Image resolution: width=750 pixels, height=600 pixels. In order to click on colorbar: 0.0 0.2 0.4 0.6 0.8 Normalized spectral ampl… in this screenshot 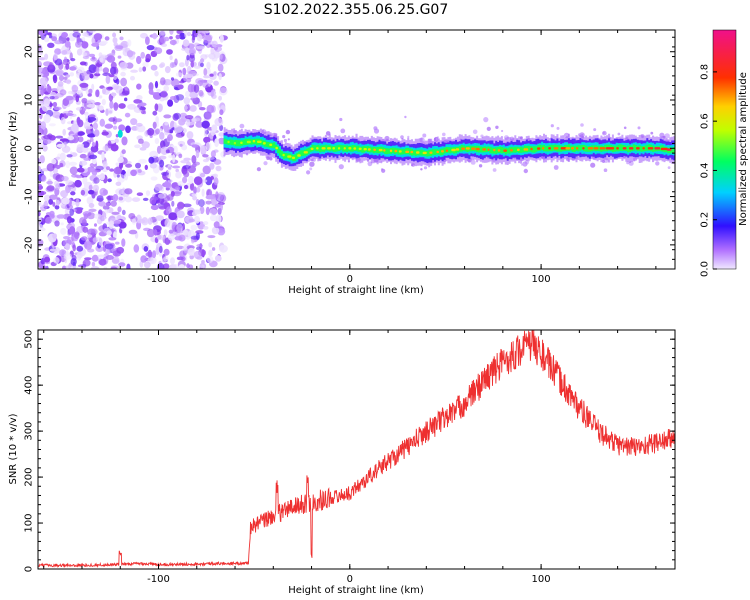, I will do `click(724, 153)`.